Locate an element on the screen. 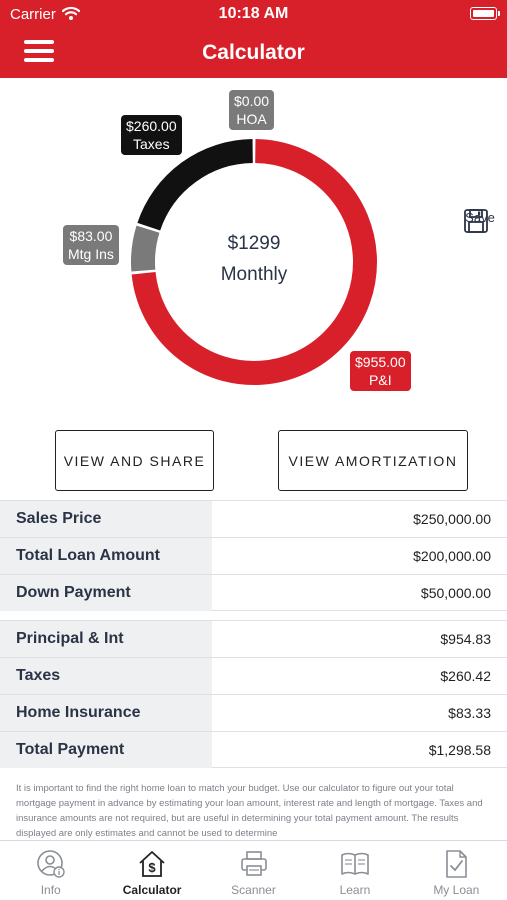 This screenshot has height=900, width=507. table-row: Principal & Int $954.83 is located at coordinates (253, 638).